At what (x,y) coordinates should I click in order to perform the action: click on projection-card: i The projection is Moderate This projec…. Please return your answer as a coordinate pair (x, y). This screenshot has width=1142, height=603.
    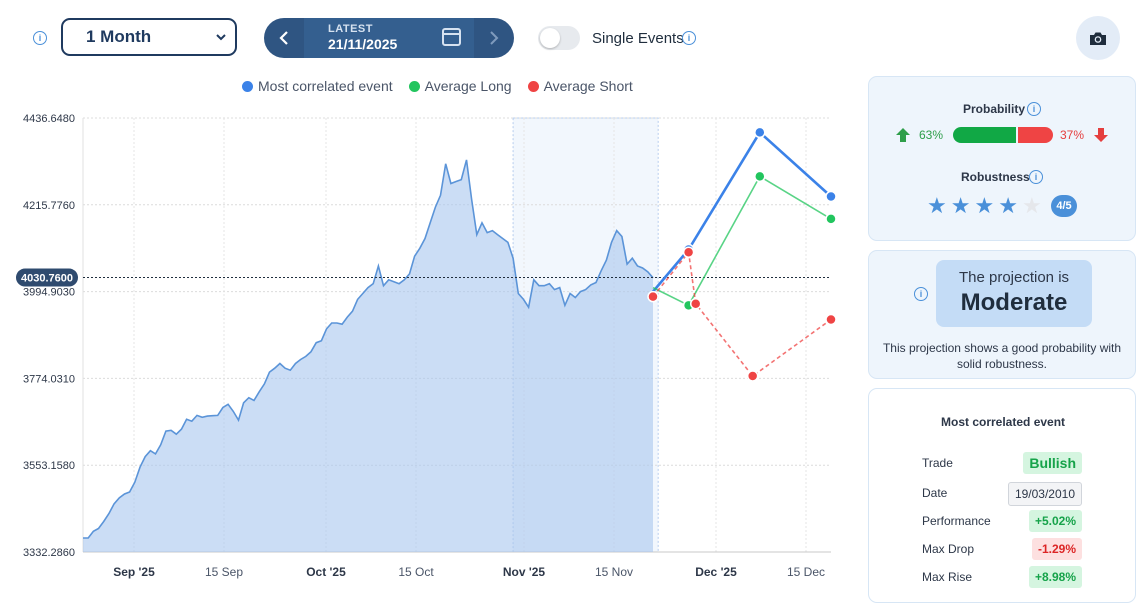
    Looking at the image, I should click on (1002, 314).